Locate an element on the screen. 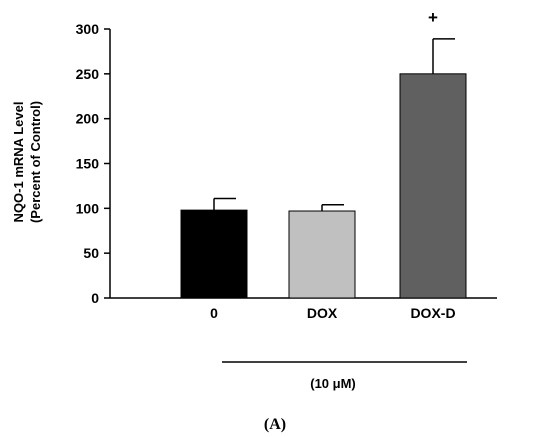 The image size is (550, 437). category-labels: 0 DOX DOX-D is located at coordinates (332, 313).